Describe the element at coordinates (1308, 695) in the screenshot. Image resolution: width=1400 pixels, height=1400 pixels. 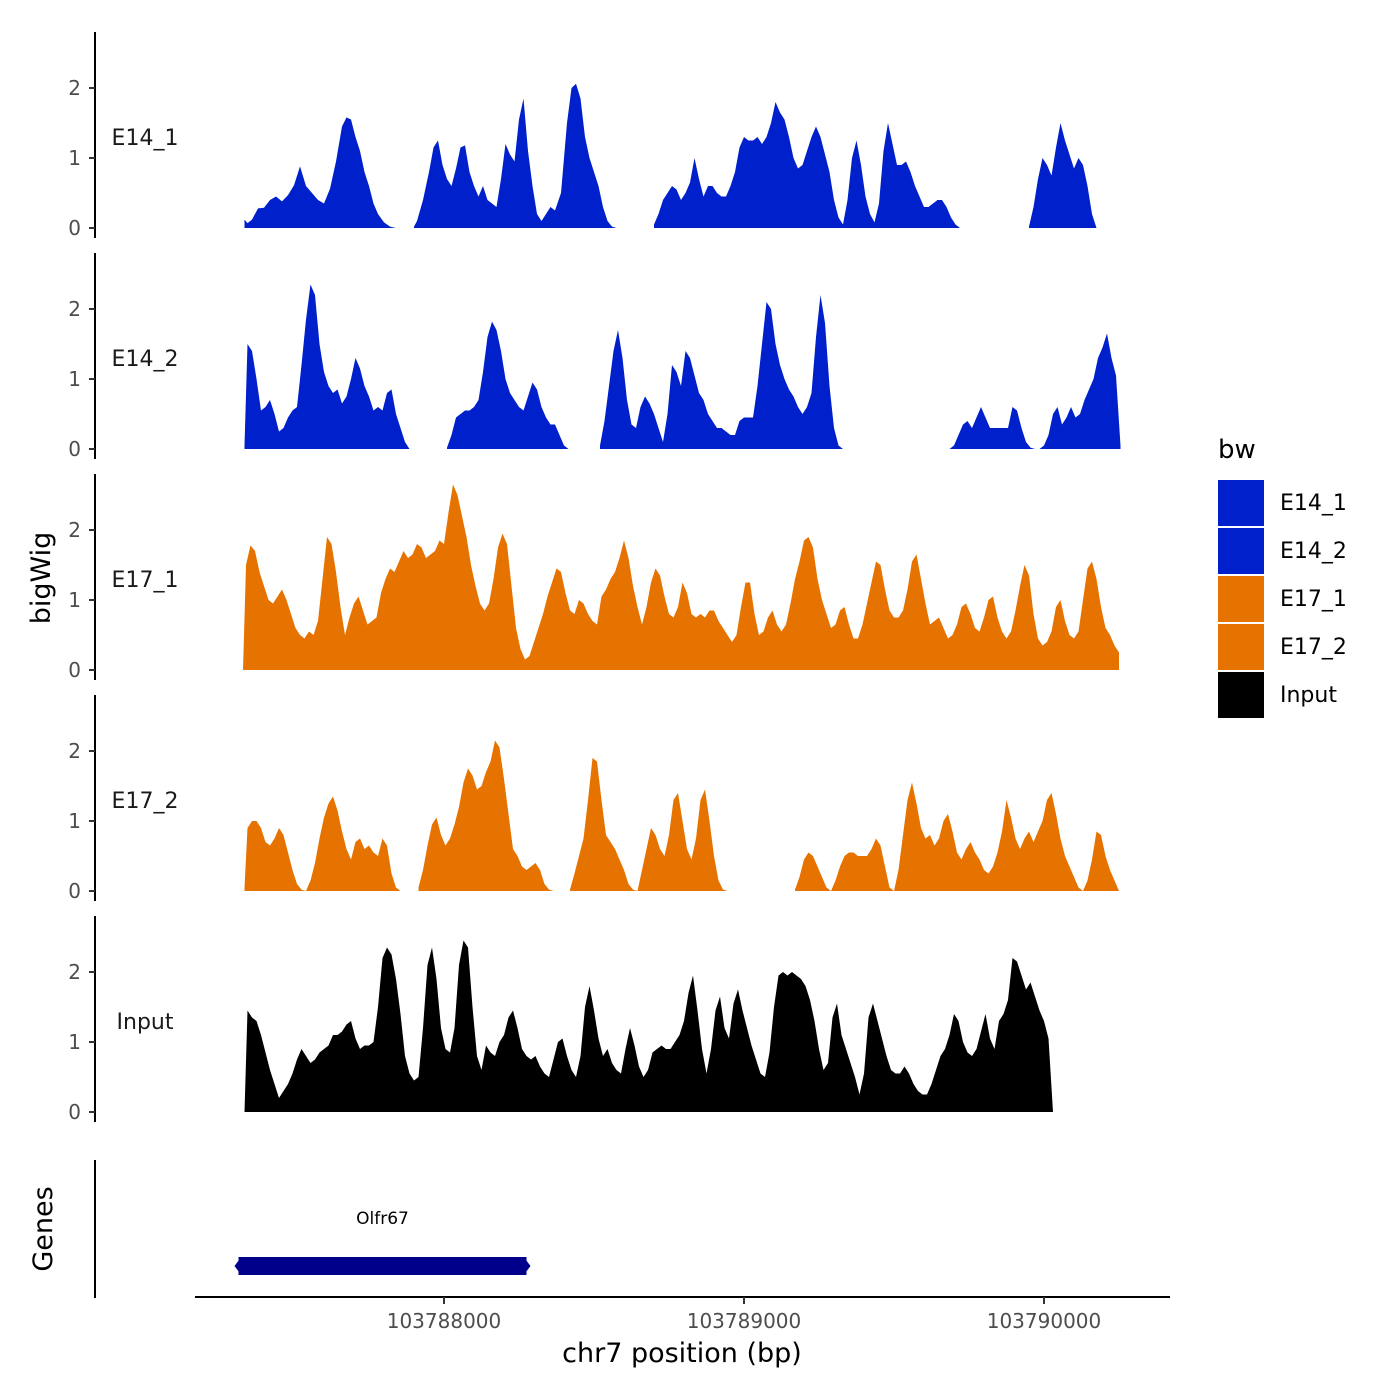
I see `legend-label: Input` at that location.